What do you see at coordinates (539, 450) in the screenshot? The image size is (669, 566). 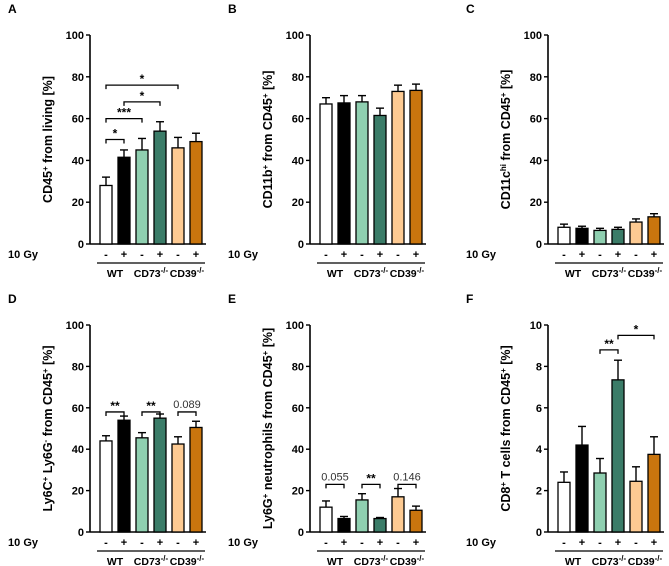 I see `y-tick-label: 4` at bounding box center [539, 450].